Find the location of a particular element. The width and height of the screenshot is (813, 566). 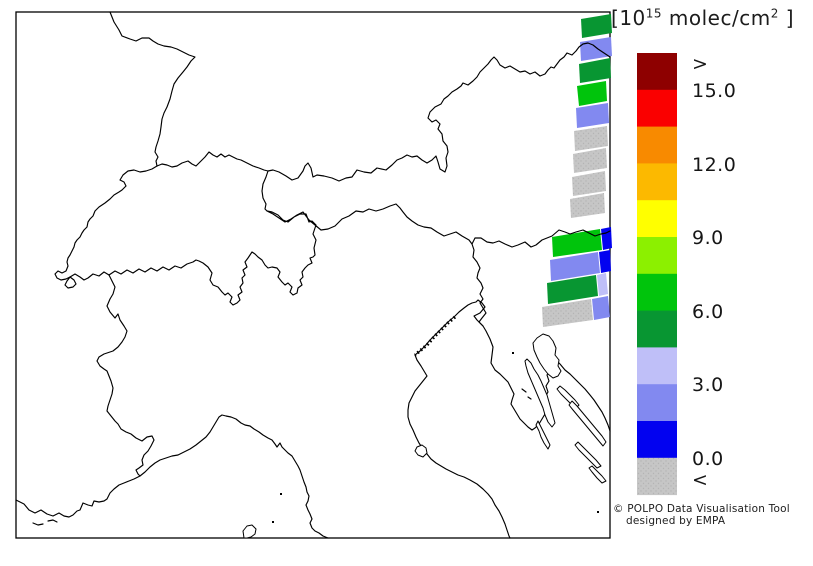

colorbar-label-12.0: 12.0 is located at coordinates (714, 165).